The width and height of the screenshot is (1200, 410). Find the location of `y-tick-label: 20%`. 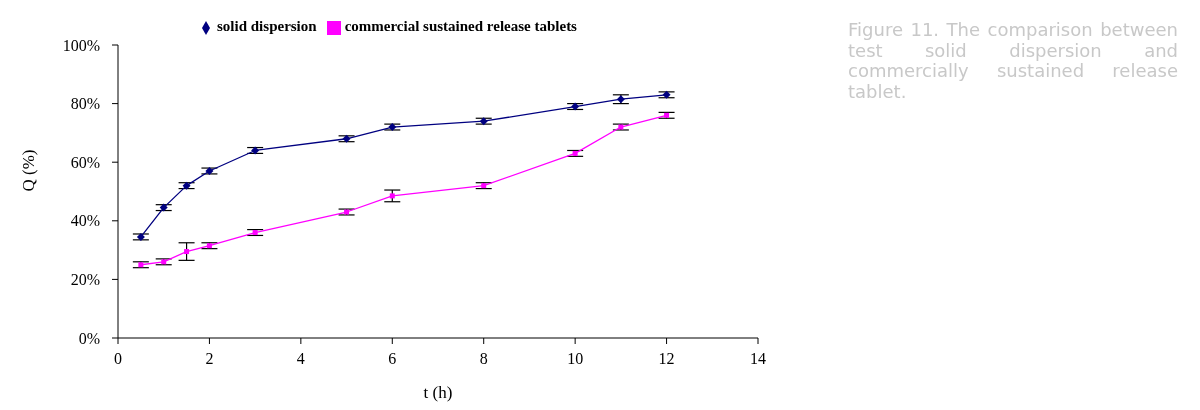

y-tick-label: 20% is located at coordinates (85, 280).